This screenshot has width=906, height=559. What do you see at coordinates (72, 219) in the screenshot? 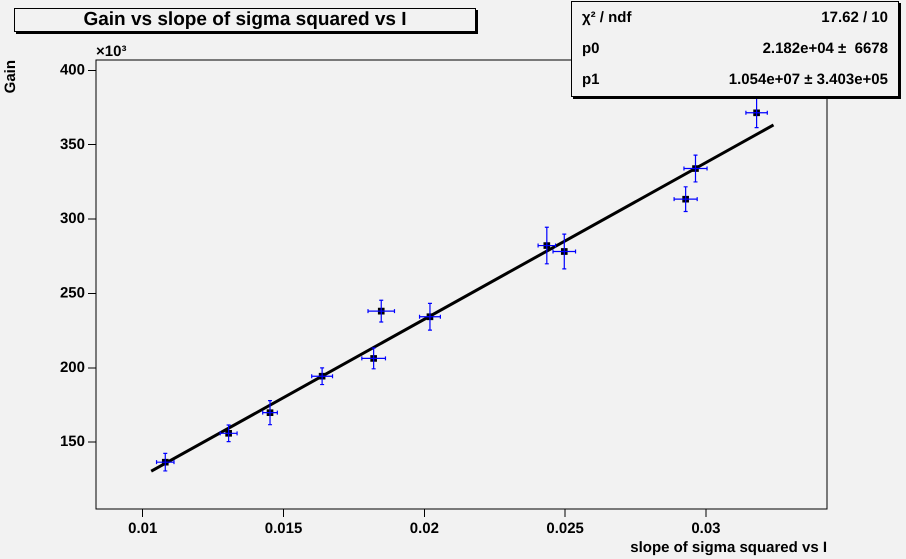
I see `y-tick-label: 300` at bounding box center [72, 219].